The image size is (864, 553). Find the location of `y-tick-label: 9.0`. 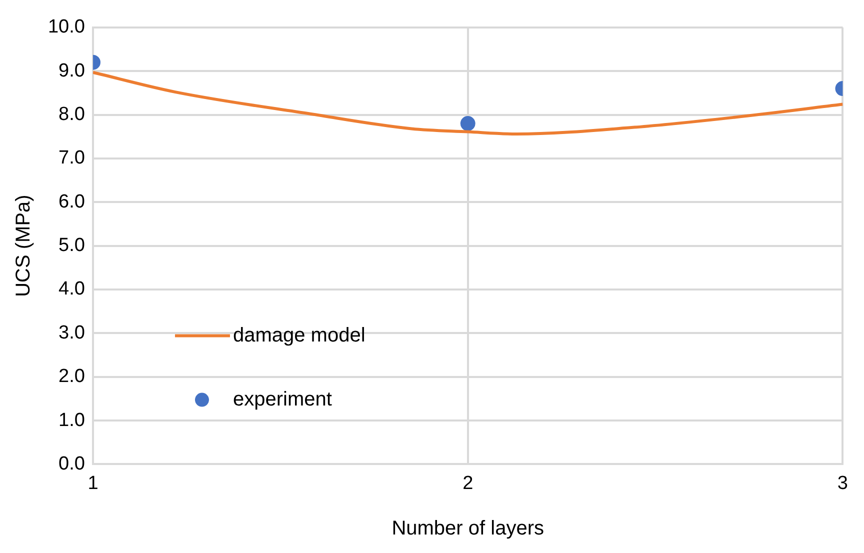

y-tick-label: 9.0 is located at coordinates (71, 71).